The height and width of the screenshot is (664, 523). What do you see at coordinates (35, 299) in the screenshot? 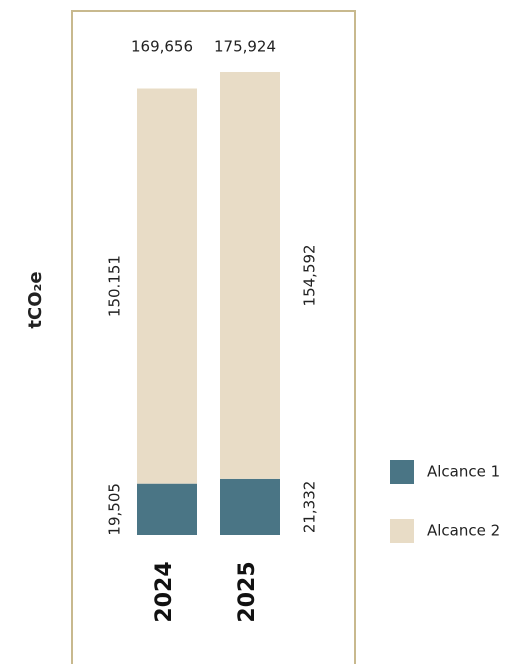
I see `y-axis-label: tCO₂e` at bounding box center [35, 299].